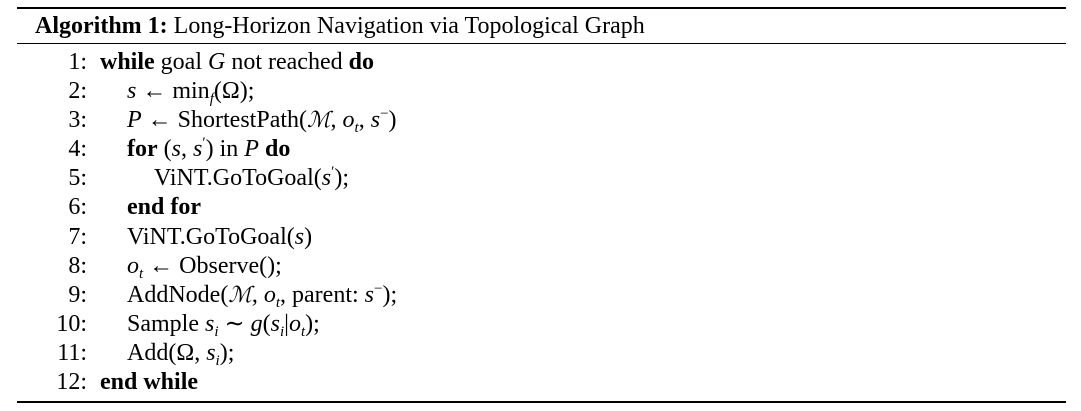  What do you see at coordinates (262, 295) in the screenshot?
I see `line-content: AddNode(ℳ, ot, parent: s−);` at bounding box center [262, 295].